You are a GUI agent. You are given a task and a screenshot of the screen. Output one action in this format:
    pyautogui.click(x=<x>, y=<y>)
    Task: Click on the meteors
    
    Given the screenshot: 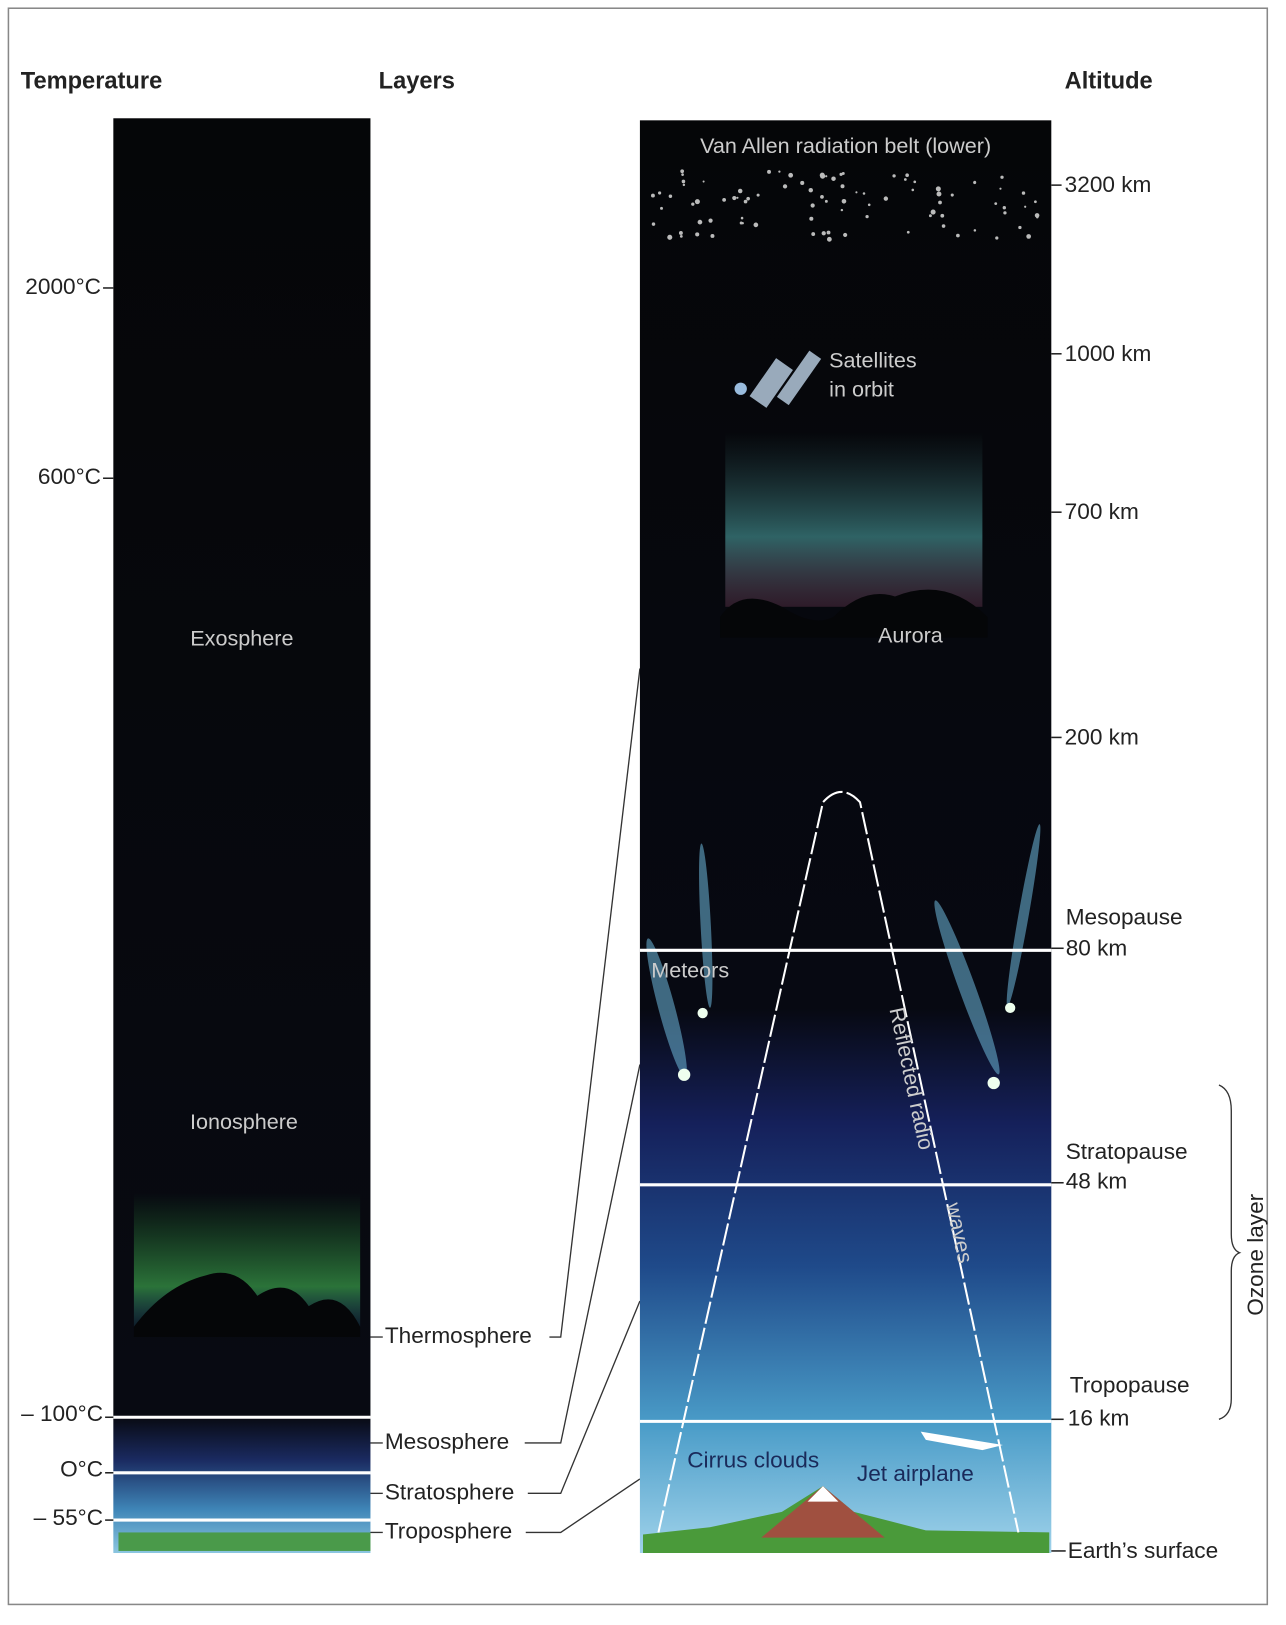 What is the action you would take?
    pyautogui.click(x=843, y=957)
    